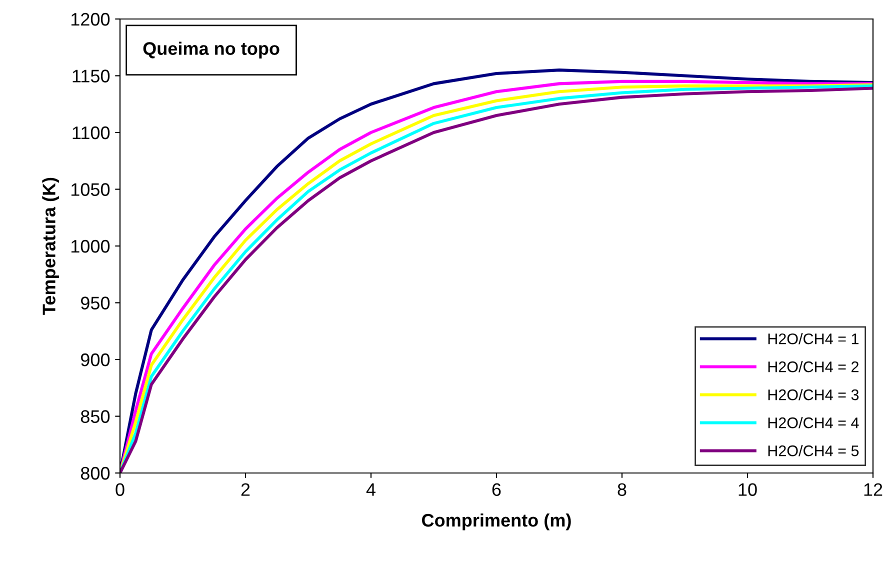 The height and width of the screenshot is (569, 889). Describe the element at coordinates (873, 489) in the screenshot. I see `x-tick-label: 12` at that location.